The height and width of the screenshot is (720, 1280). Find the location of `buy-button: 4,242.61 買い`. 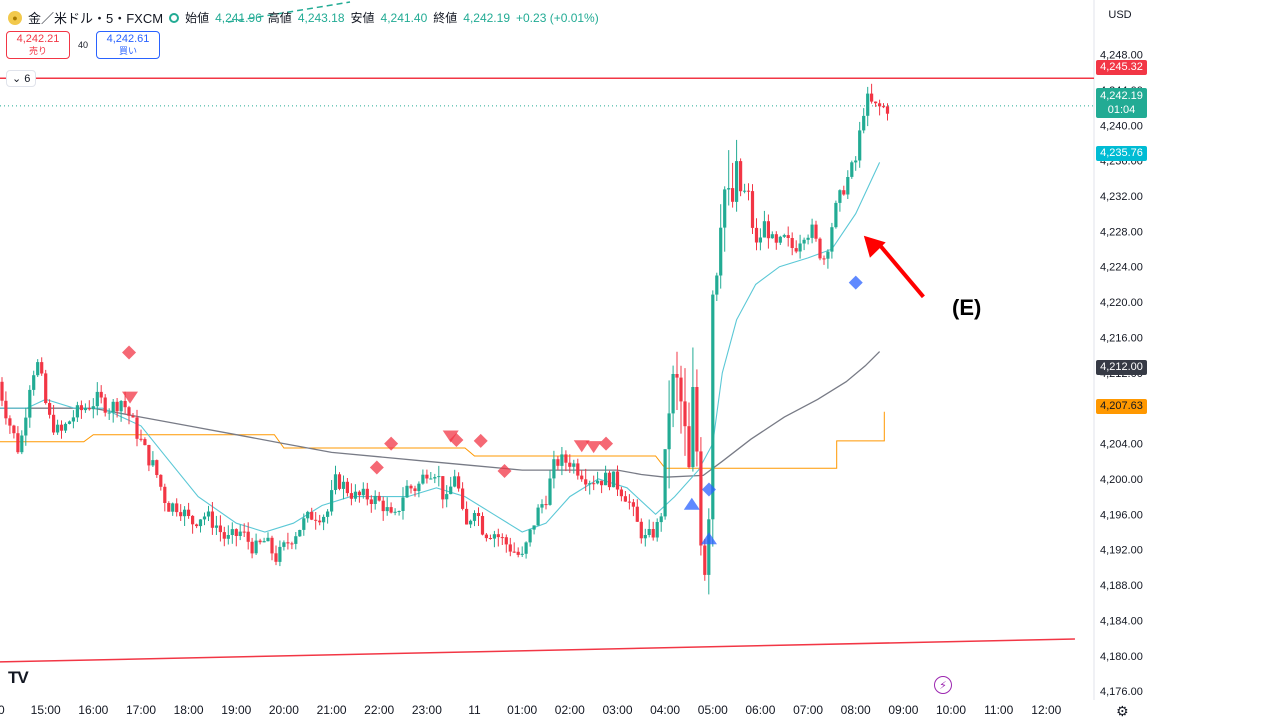

buy-button: 4,242.61 買い is located at coordinates (128, 45).